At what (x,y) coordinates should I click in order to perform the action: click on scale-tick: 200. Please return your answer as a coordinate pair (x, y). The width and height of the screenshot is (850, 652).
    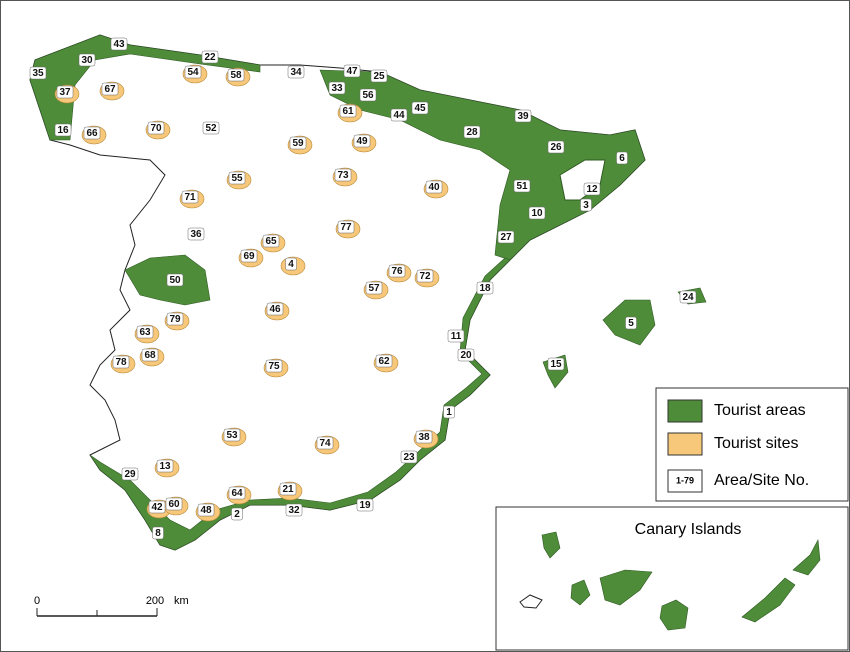
    Looking at the image, I should click on (155, 601).